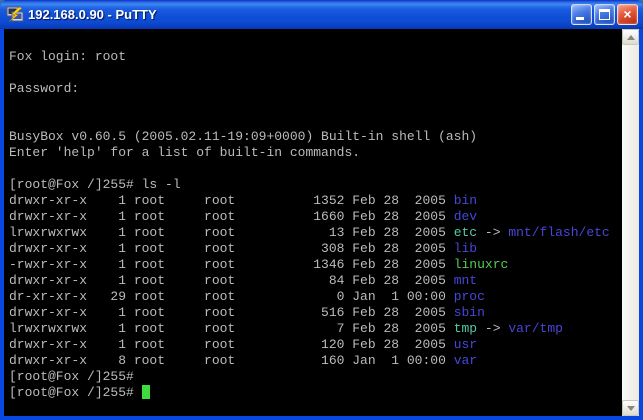 The image size is (643, 420). Describe the element at coordinates (465, 344) in the screenshot. I see `terminal-text: usr` at that location.